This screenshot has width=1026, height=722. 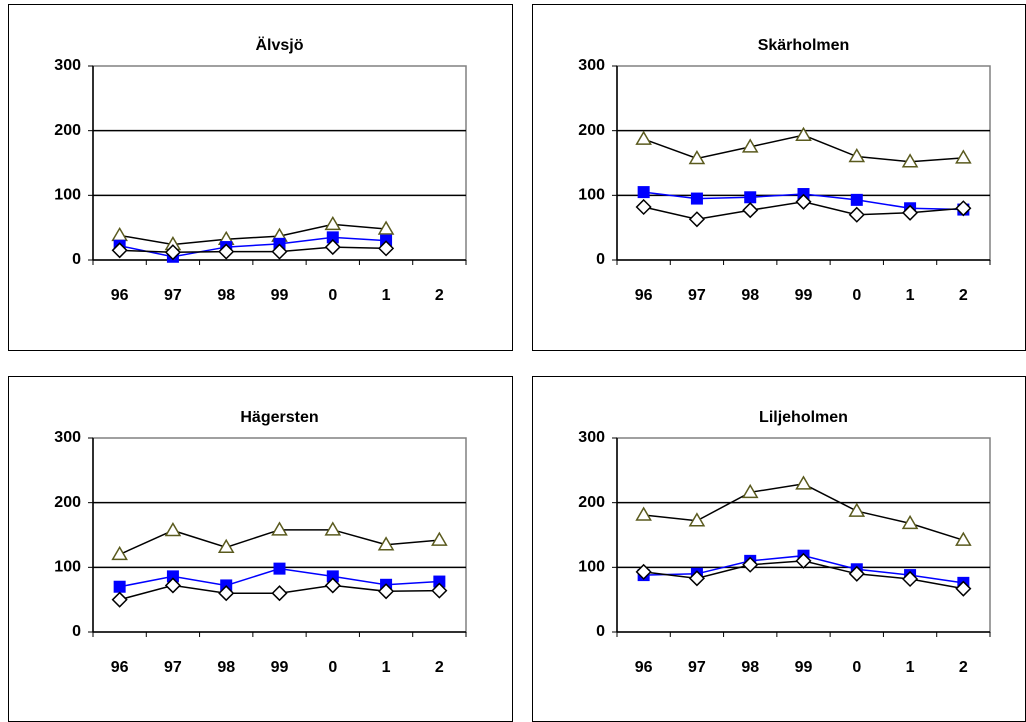 I want to click on chart-title: Hägersten, so click(x=279, y=417).